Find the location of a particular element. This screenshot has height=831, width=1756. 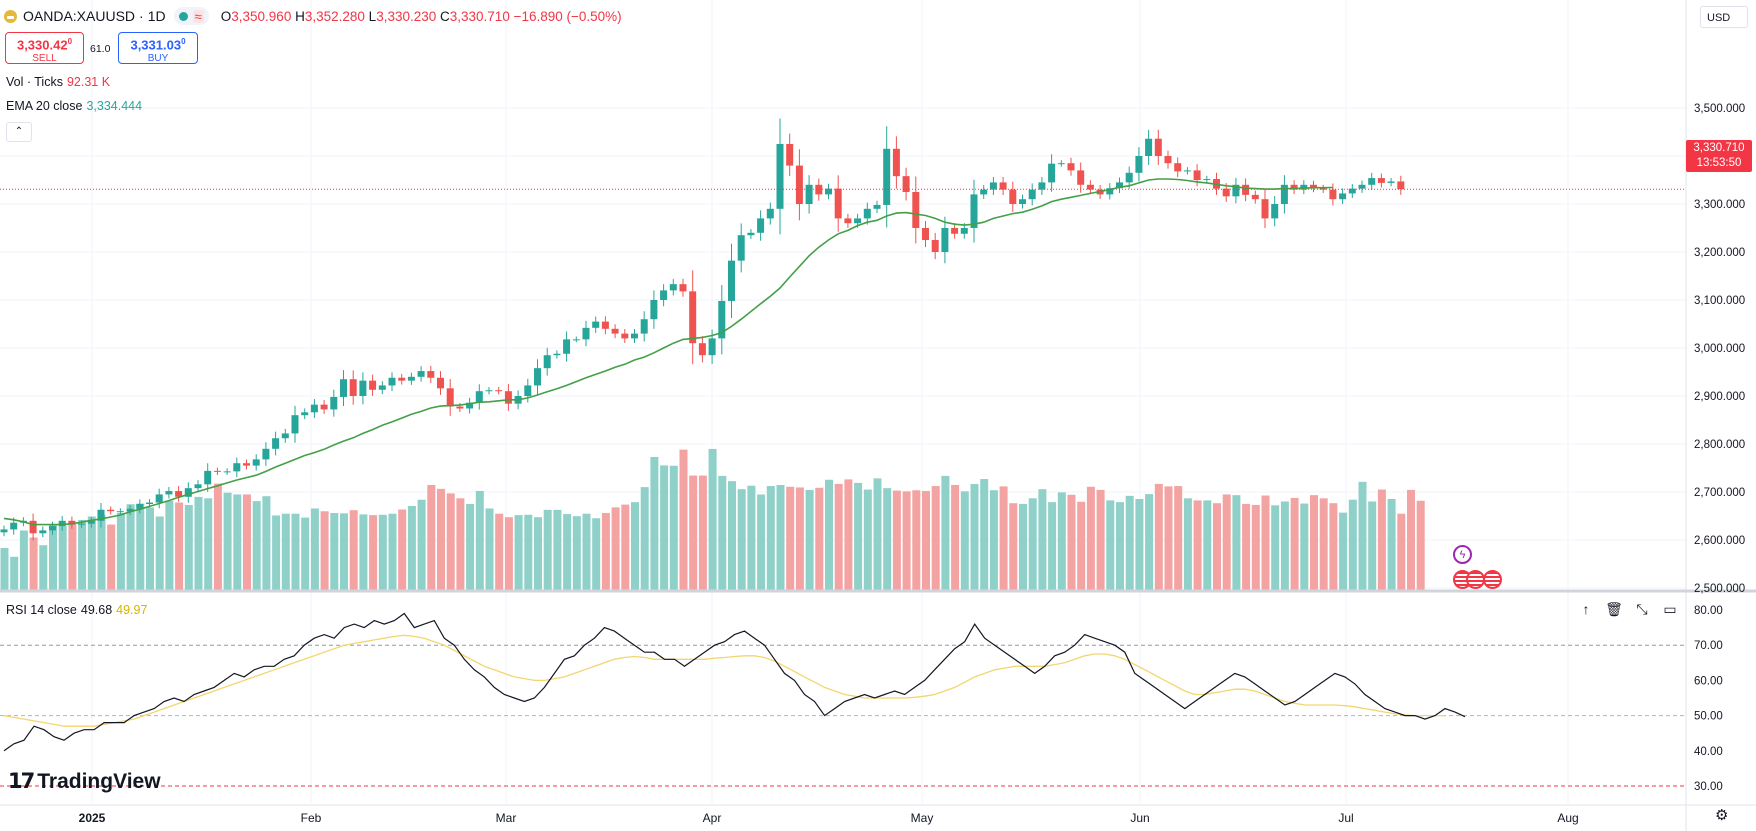

tradingview-logo: 𝟭𝟳 TradingView is located at coordinates (84, 781).